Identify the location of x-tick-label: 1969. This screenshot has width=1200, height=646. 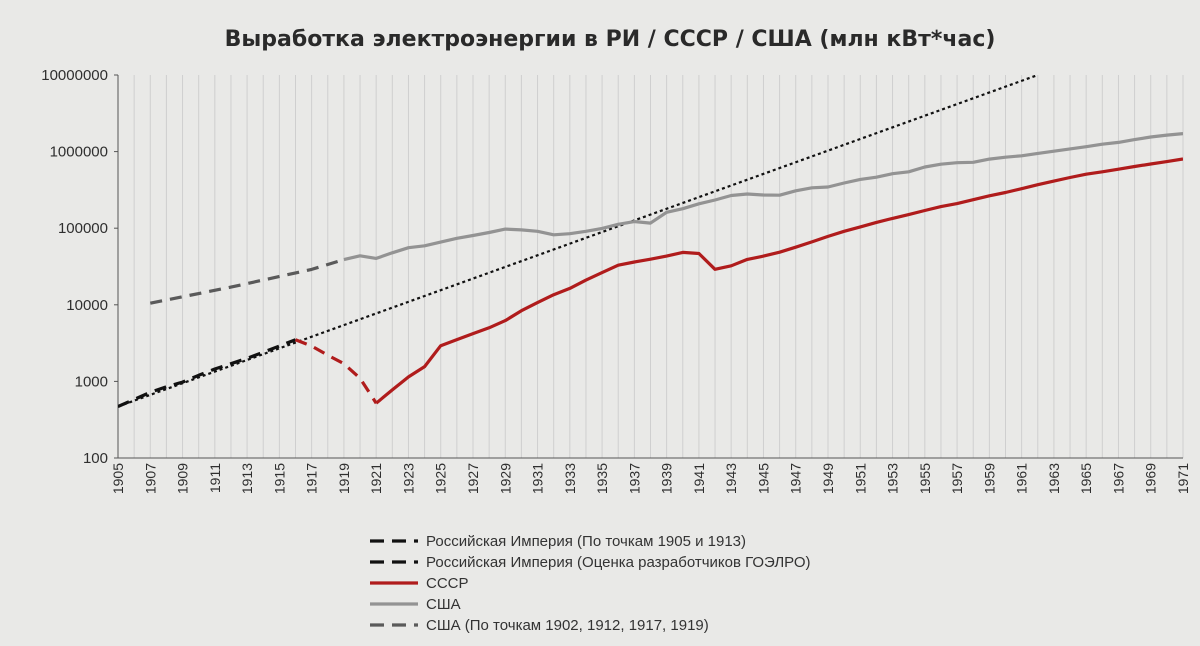
(1151, 478).